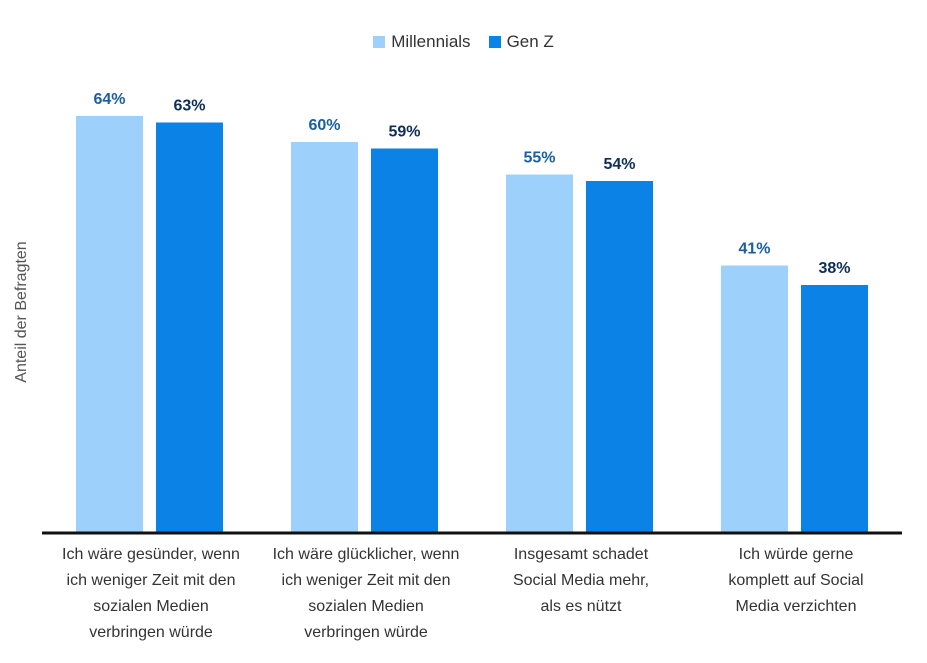  I want to click on value-label-millennials-1: 60%, so click(324, 125).